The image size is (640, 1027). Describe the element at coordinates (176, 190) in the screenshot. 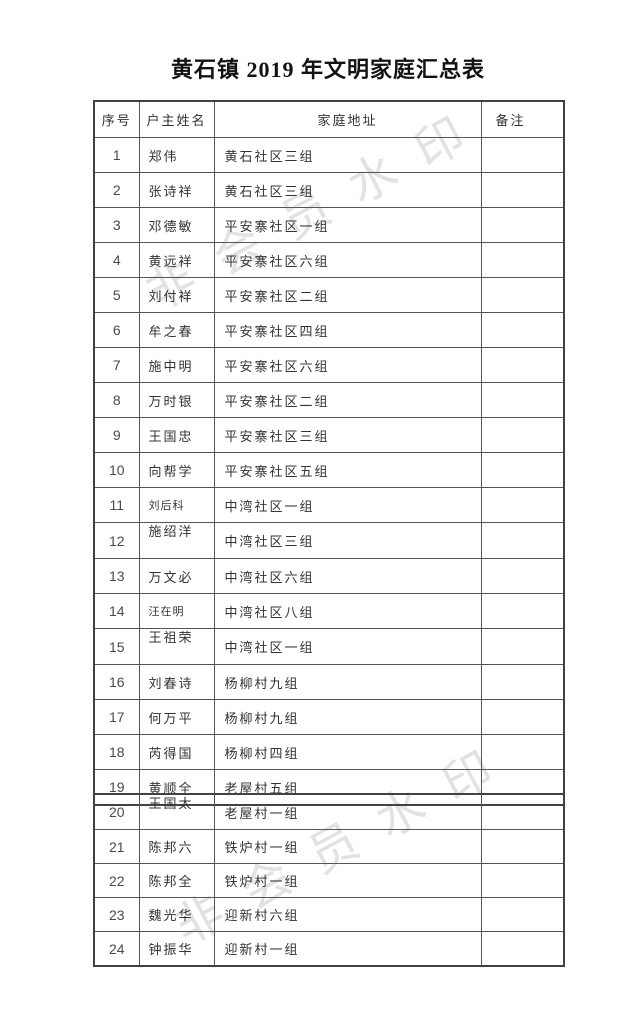

I see `name-cell: 张诗祥` at that location.